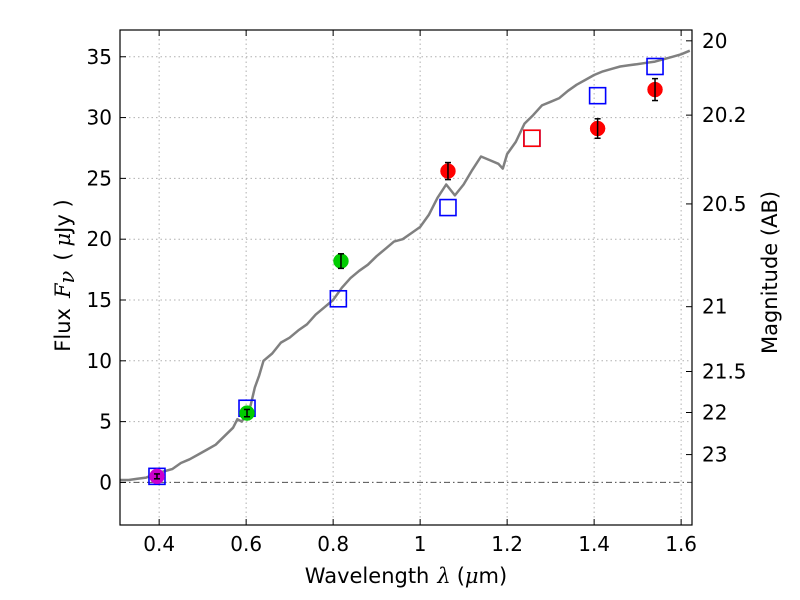 This screenshot has height=600, width=800. I want to click on y2-tick-label: 21.5, so click(724, 372).